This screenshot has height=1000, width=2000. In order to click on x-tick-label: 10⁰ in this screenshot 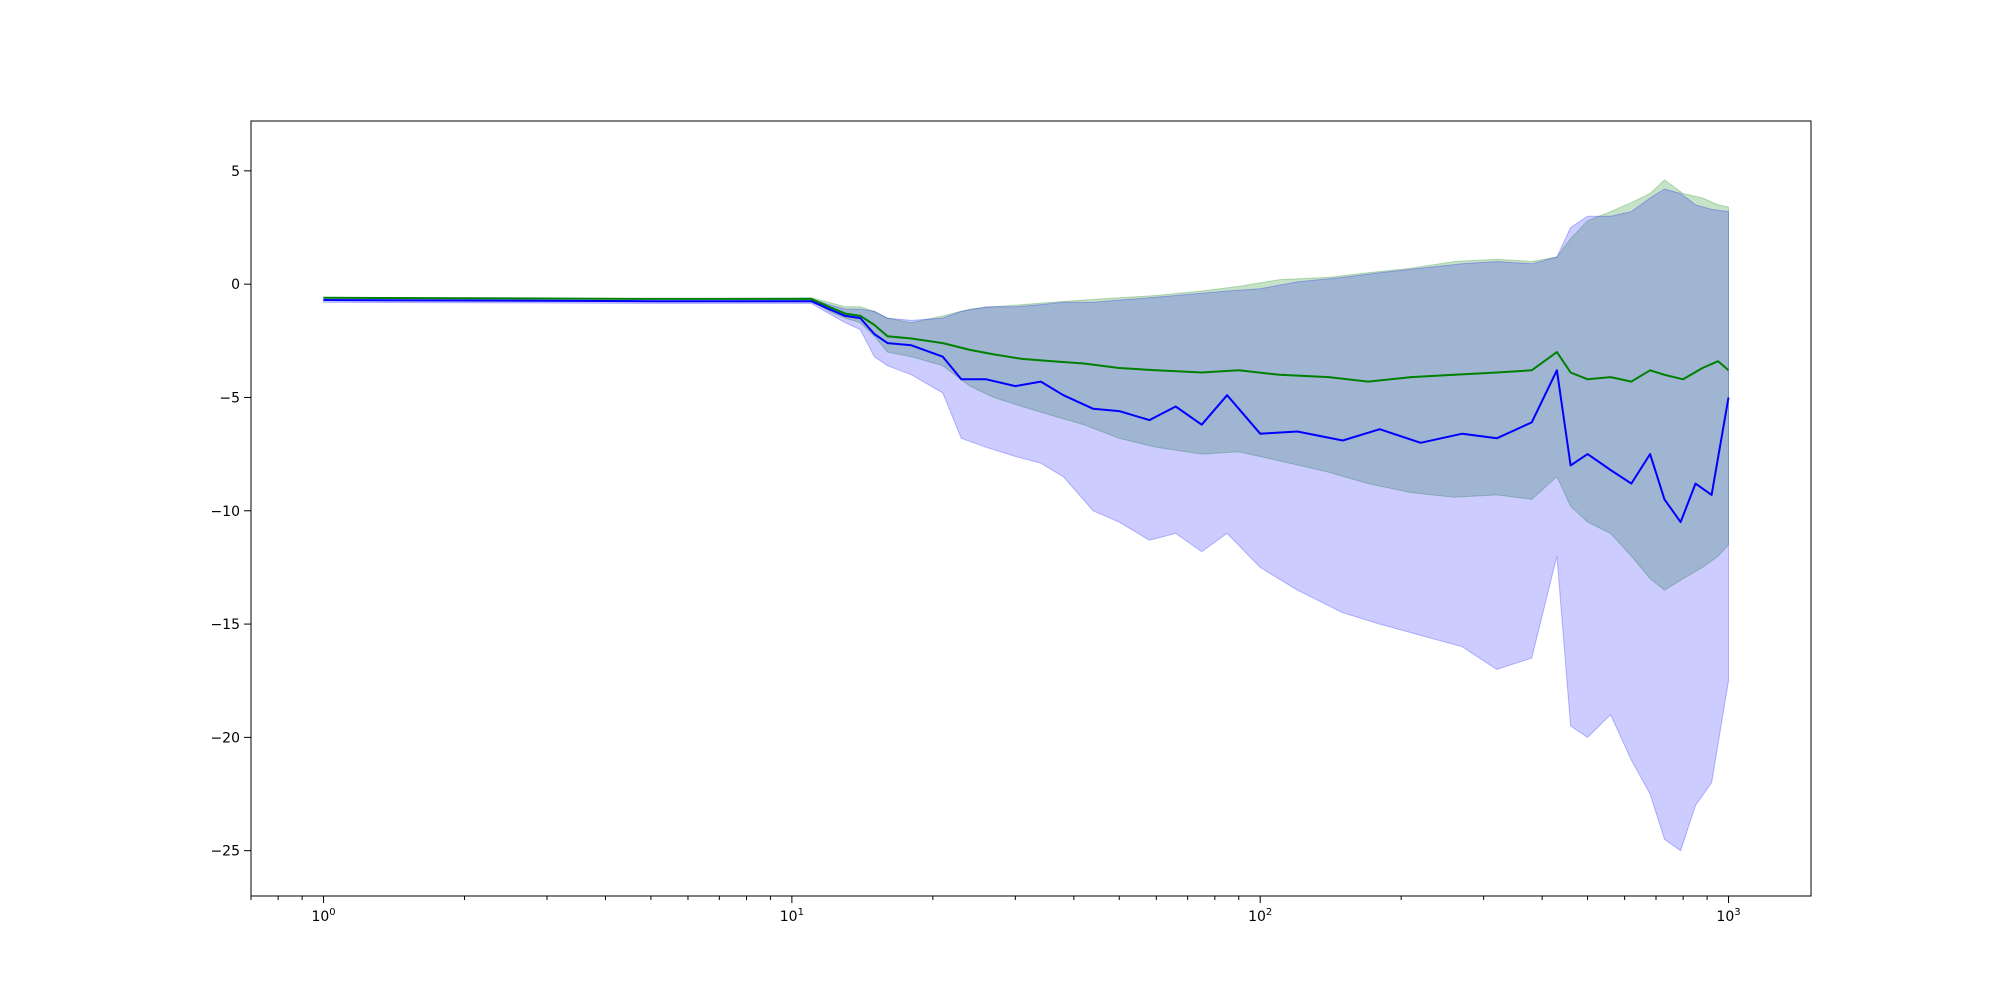, I will do `click(323, 916)`.